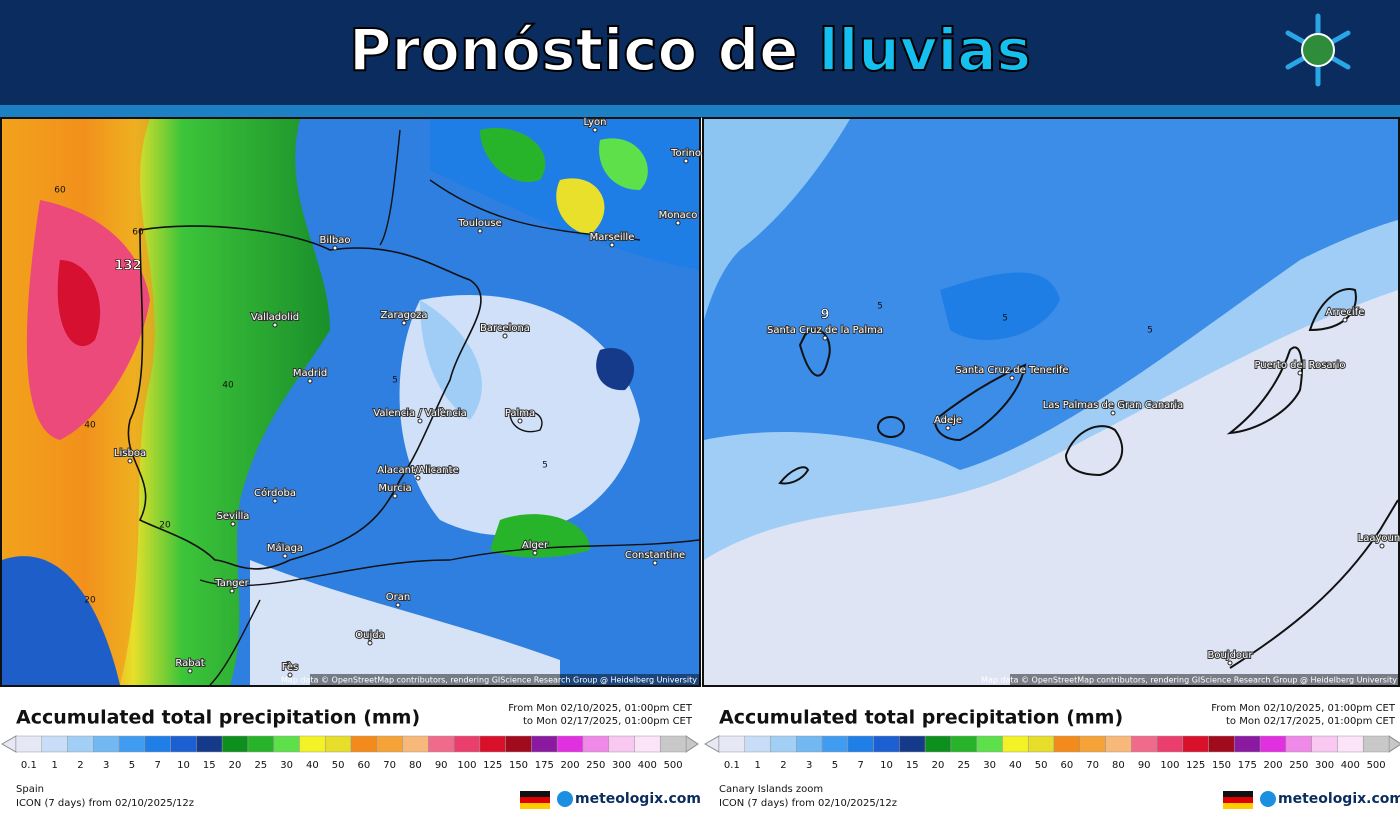 This screenshot has height=821, width=1400. I want to click on peak-label: 9, so click(824, 315).